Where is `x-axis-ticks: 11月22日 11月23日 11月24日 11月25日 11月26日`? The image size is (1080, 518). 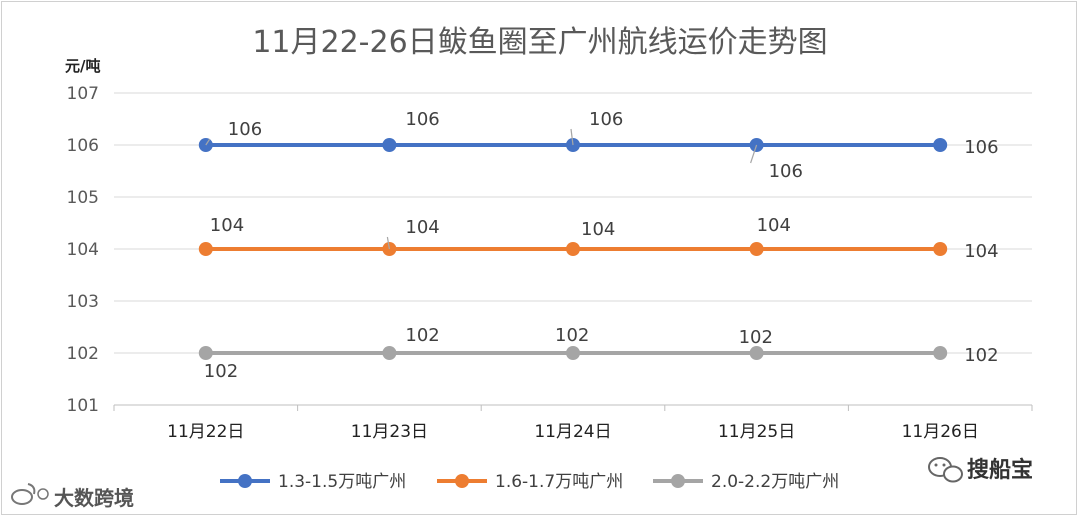 x-axis-ticks: 11月22日 11月23日 11月24日 11月25日 11月26日 is located at coordinates (573, 423).